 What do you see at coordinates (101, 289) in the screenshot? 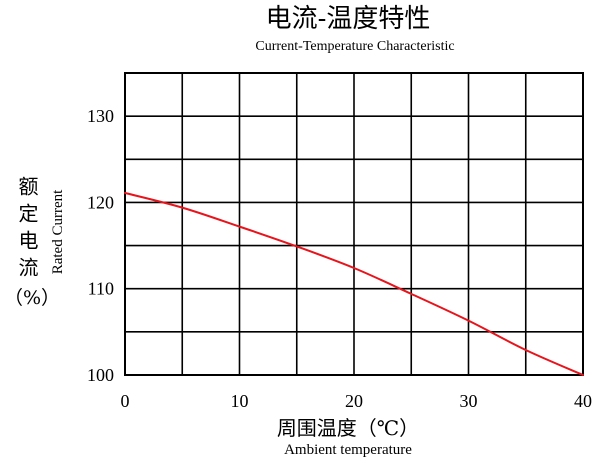
I see `y-tick-label: 110` at bounding box center [101, 289].